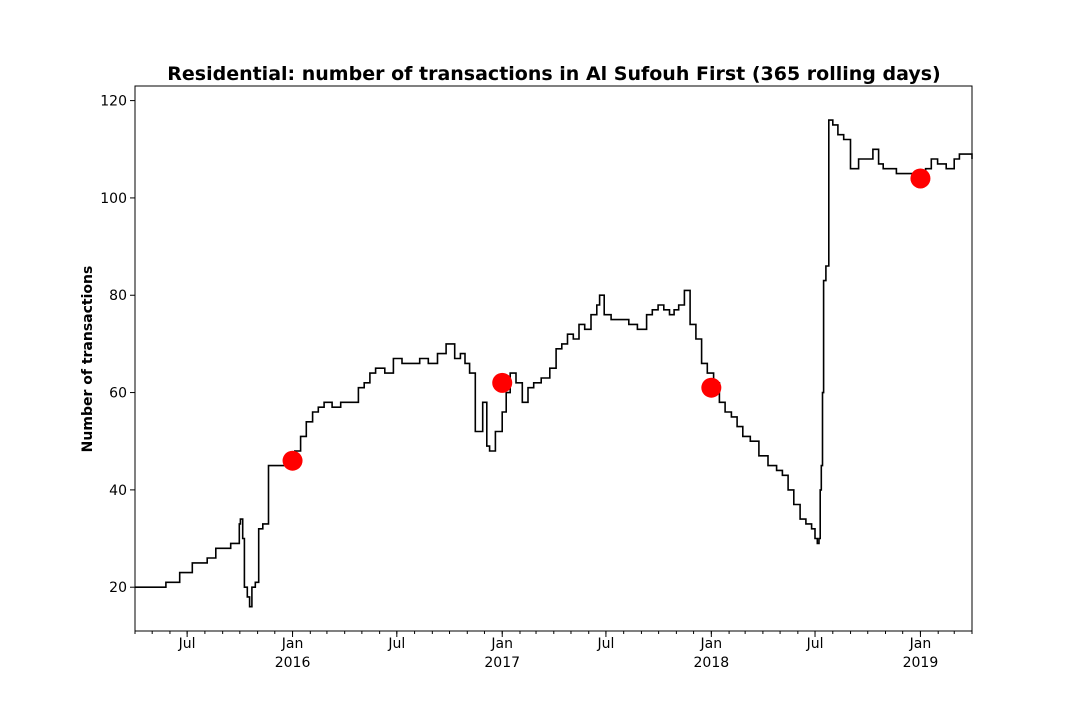  Describe the element at coordinates (815, 644) in the screenshot. I see `x-tick-label-6: Jul` at that location.